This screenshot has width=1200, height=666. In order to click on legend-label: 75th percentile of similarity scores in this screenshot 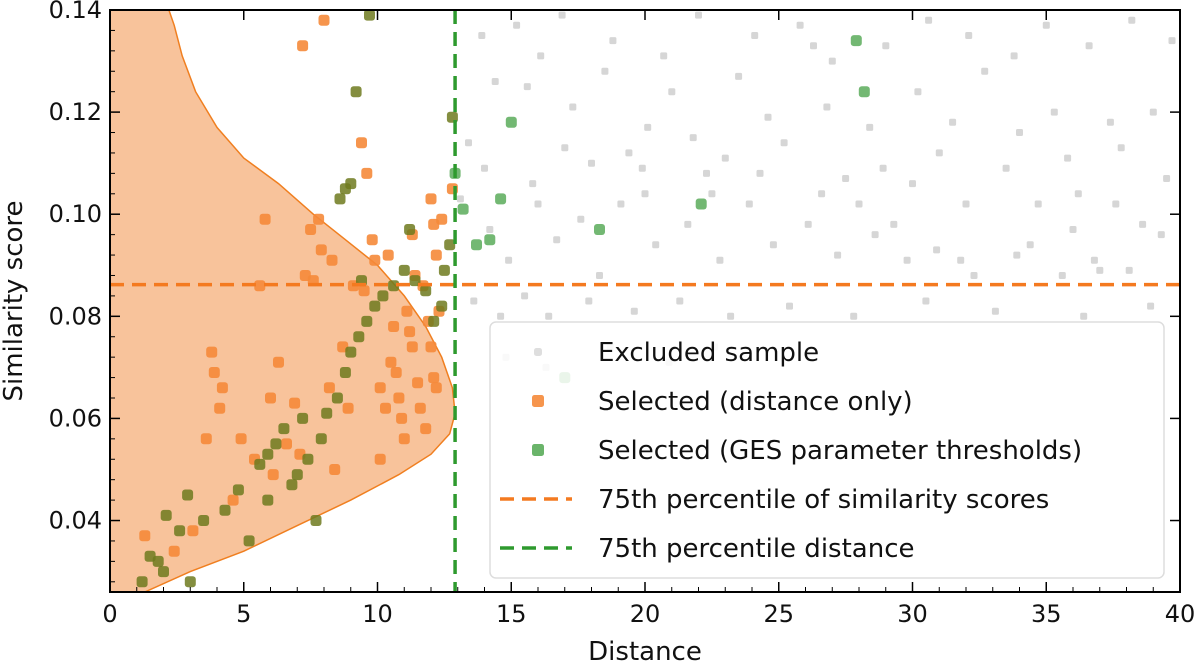, I will do `click(823, 500)`.